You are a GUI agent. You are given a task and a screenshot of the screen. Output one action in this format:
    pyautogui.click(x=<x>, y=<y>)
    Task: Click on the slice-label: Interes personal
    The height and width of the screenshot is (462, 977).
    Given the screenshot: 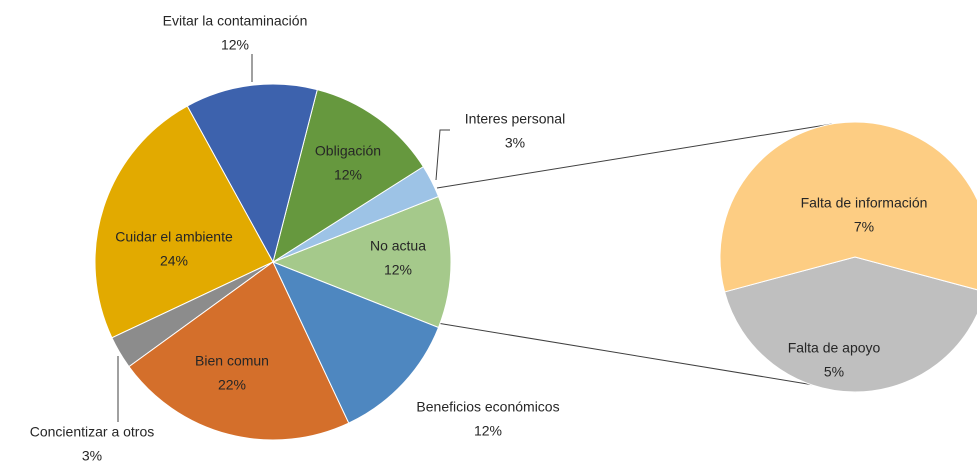 What is the action you would take?
    pyautogui.click(x=515, y=119)
    